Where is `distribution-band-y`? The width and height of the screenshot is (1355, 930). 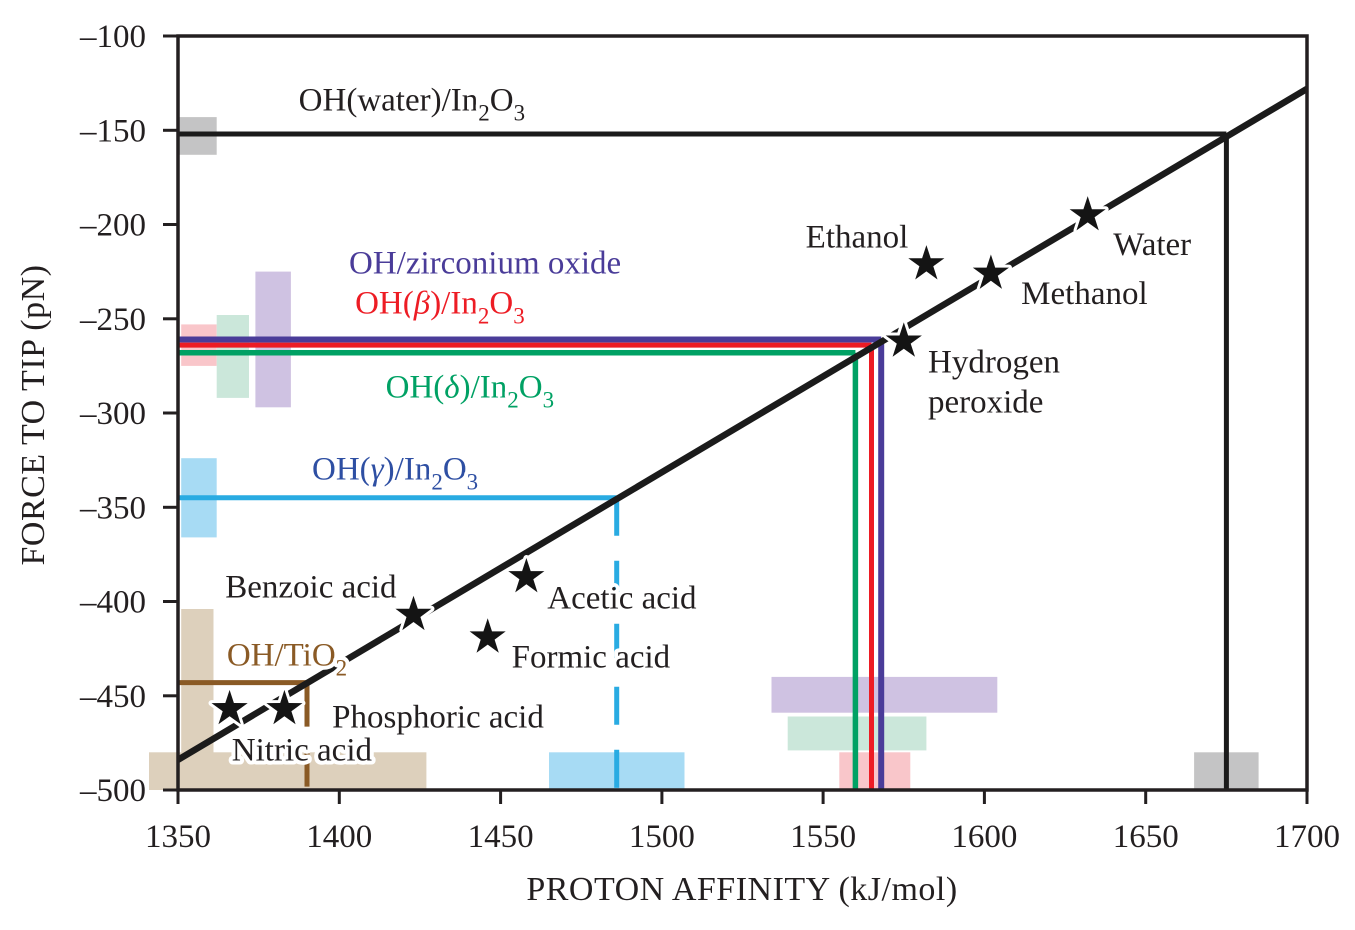
distribution-band-y is located at coordinates (232, 356).